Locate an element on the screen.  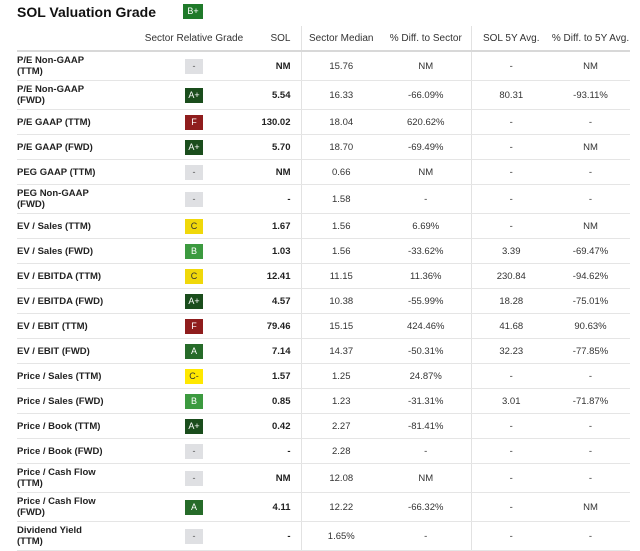
sol-value: 79.46 is located at coordinates (275, 326).